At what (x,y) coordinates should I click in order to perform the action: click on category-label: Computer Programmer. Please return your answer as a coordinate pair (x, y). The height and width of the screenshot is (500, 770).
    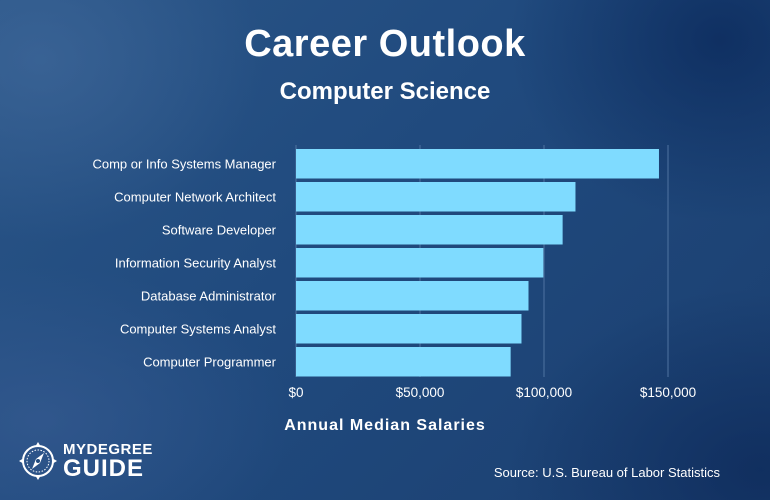
    Looking at the image, I should click on (210, 361).